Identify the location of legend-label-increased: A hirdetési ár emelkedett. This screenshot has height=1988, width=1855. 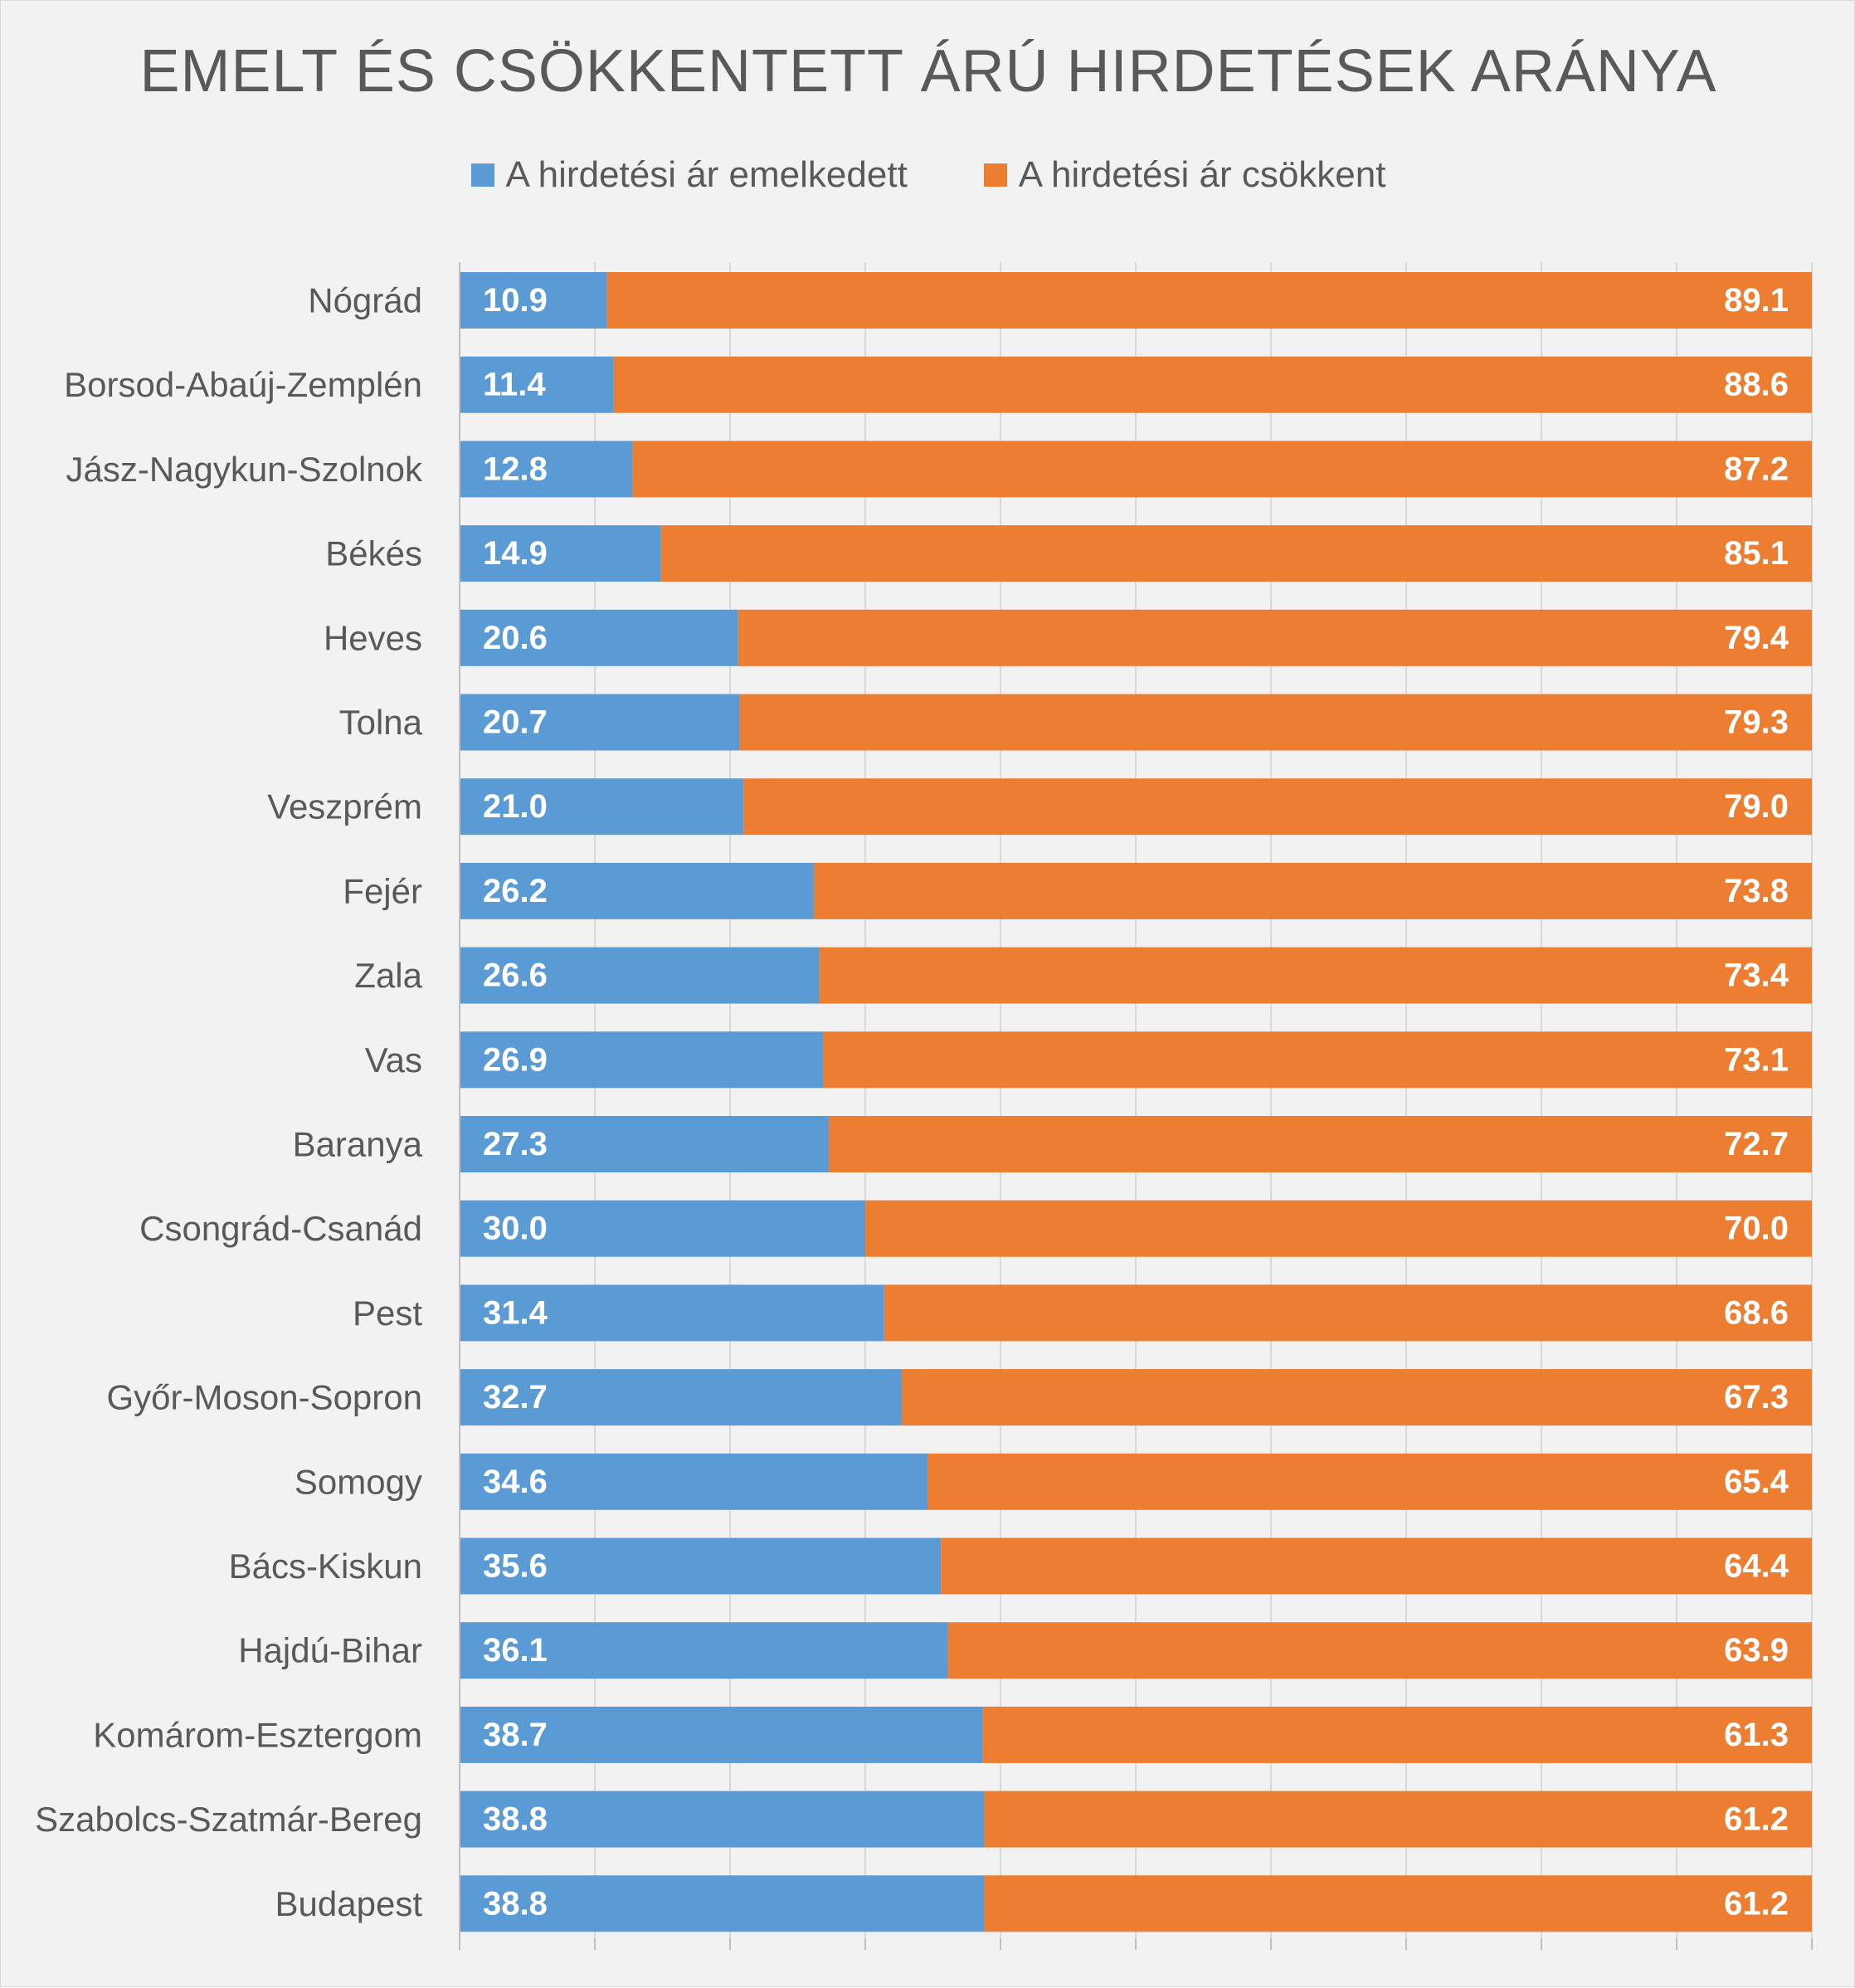
(707, 174).